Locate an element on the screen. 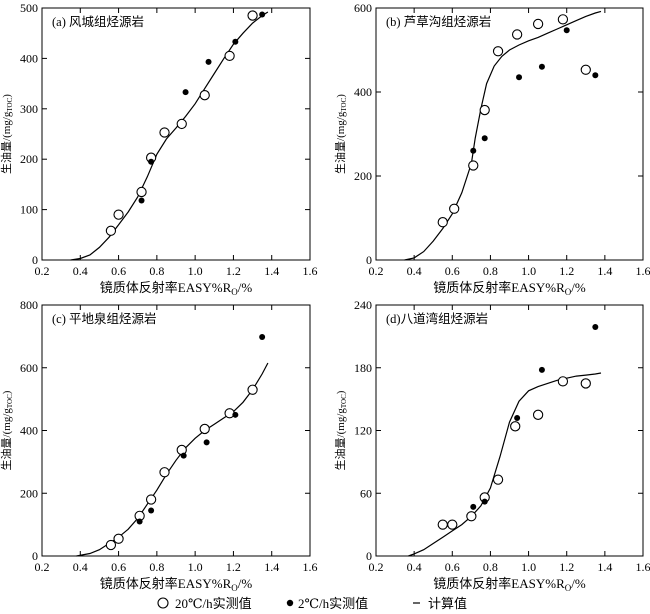 This screenshot has width=650, height=614. legend-filled-marker is located at coordinates (290, 603).